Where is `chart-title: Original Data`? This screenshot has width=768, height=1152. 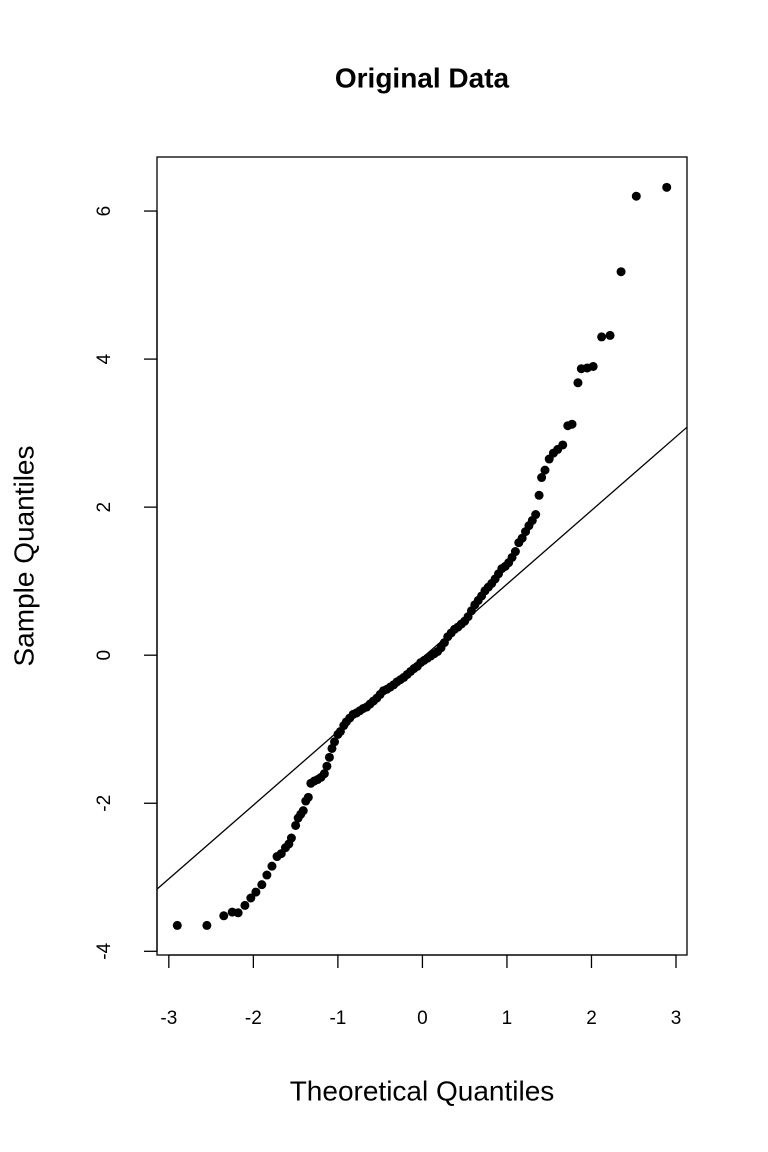 chart-title: Original Data is located at coordinates (422, 77).